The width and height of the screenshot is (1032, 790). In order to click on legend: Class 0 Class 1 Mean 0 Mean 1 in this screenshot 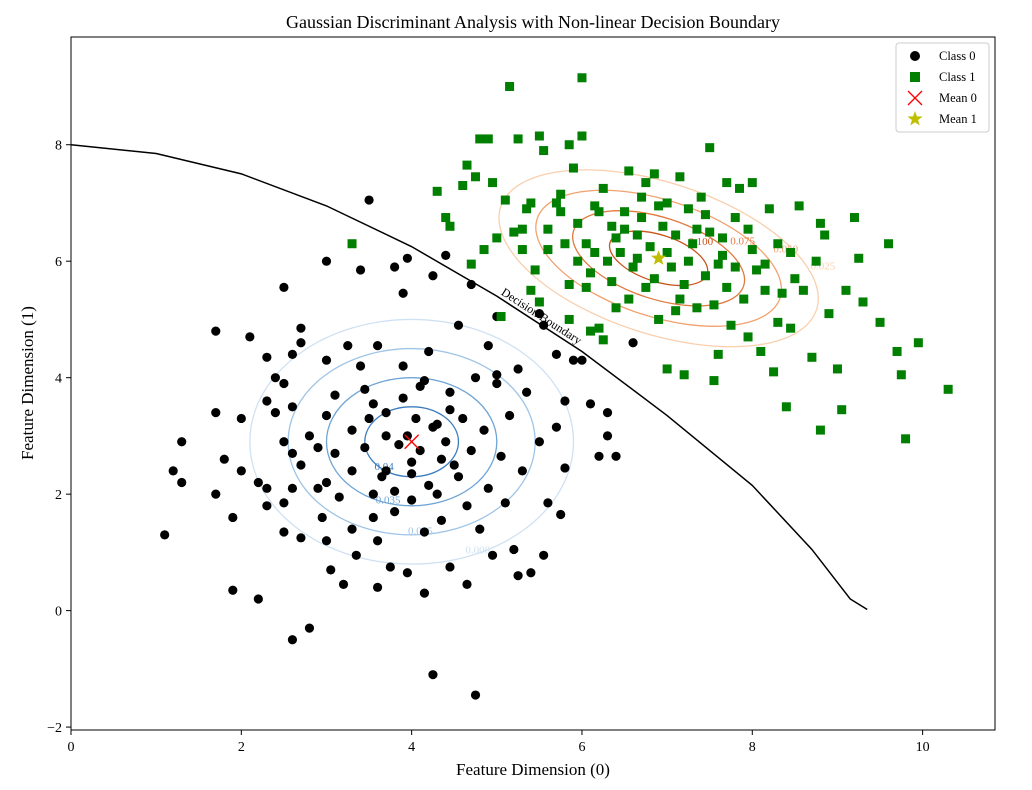, I will do `click(942, 87)`.